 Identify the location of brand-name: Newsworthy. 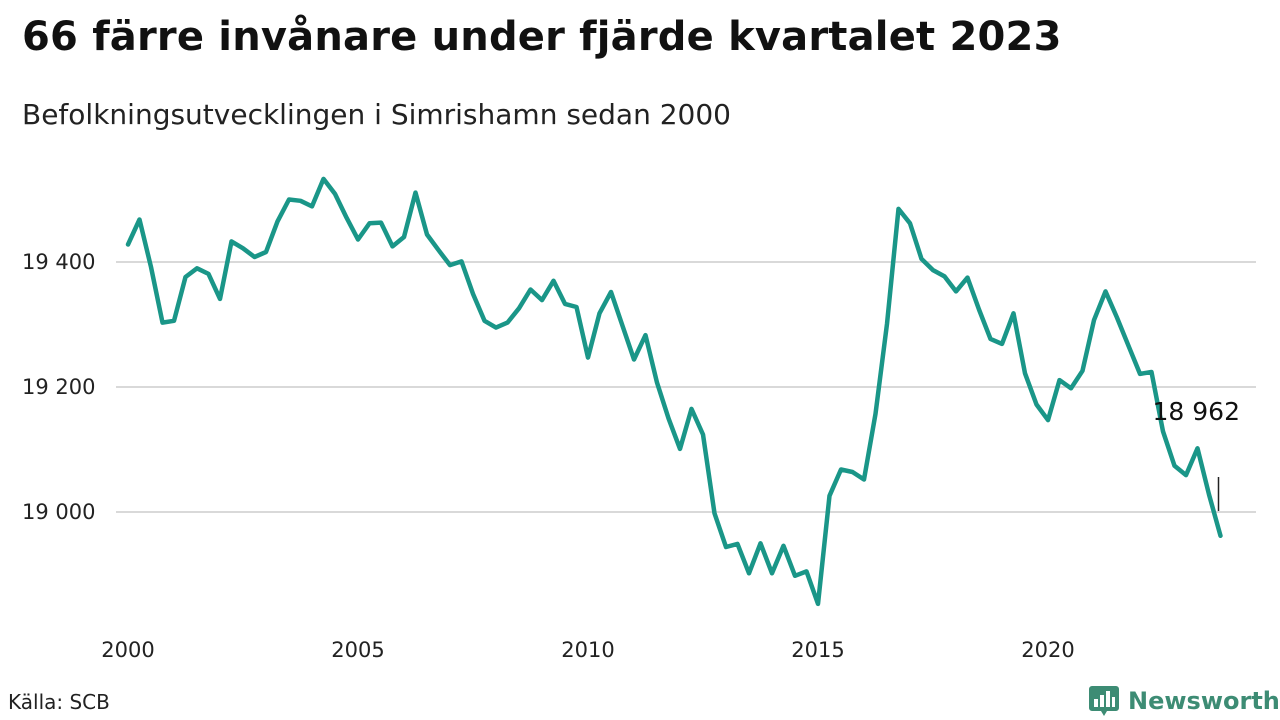
(1204, 701).